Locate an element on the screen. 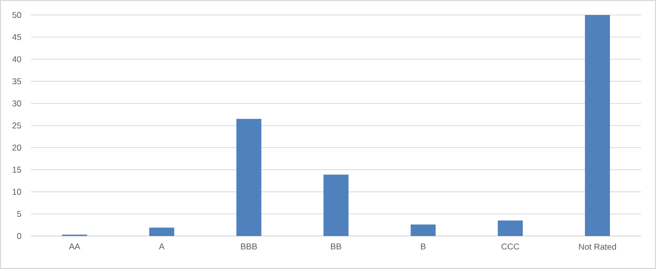  x-tick-label: B is located at coordinates (423, 247).